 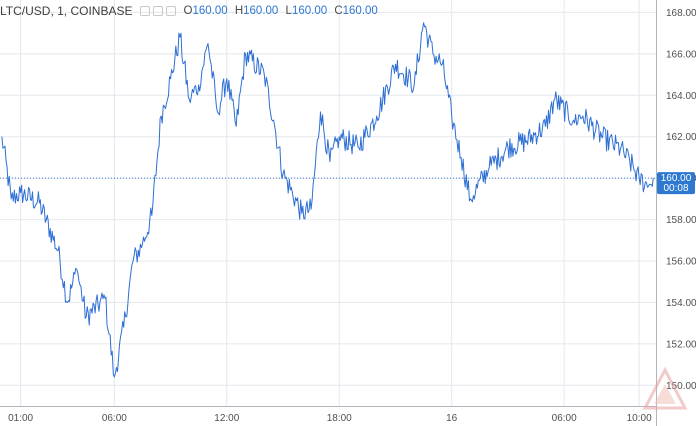 I want to click on current-price-badge: 160.00 00:08, so click(x=676, y=183).